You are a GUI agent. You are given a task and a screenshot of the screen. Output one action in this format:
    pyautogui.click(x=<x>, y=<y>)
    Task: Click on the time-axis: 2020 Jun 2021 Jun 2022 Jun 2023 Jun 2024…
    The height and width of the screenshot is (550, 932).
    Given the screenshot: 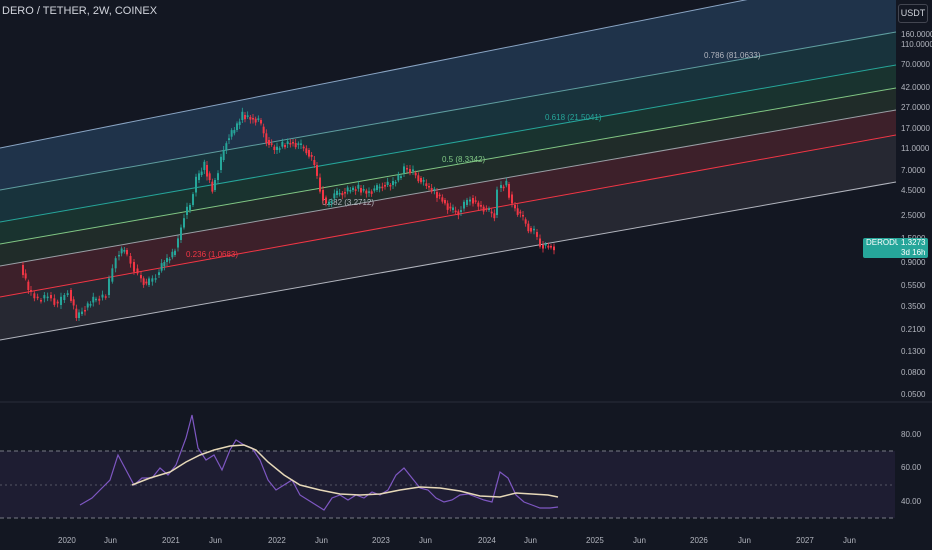 What is the action you would take?
    pyautogui.click(x=457, y=540)
    